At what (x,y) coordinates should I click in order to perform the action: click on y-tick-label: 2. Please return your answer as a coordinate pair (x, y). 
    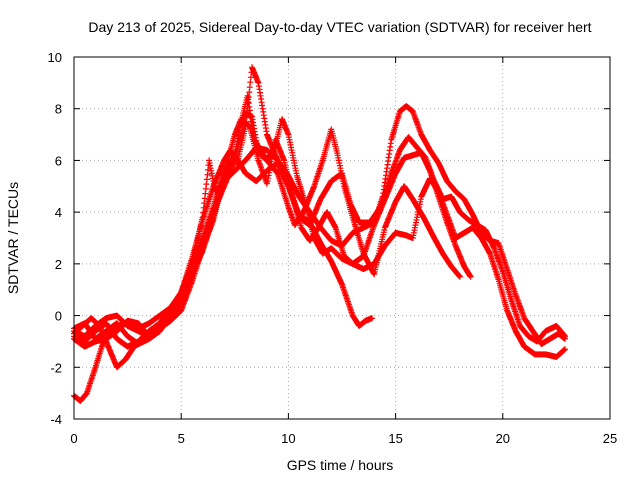
    Looking at the image, I should click on (58, 264).